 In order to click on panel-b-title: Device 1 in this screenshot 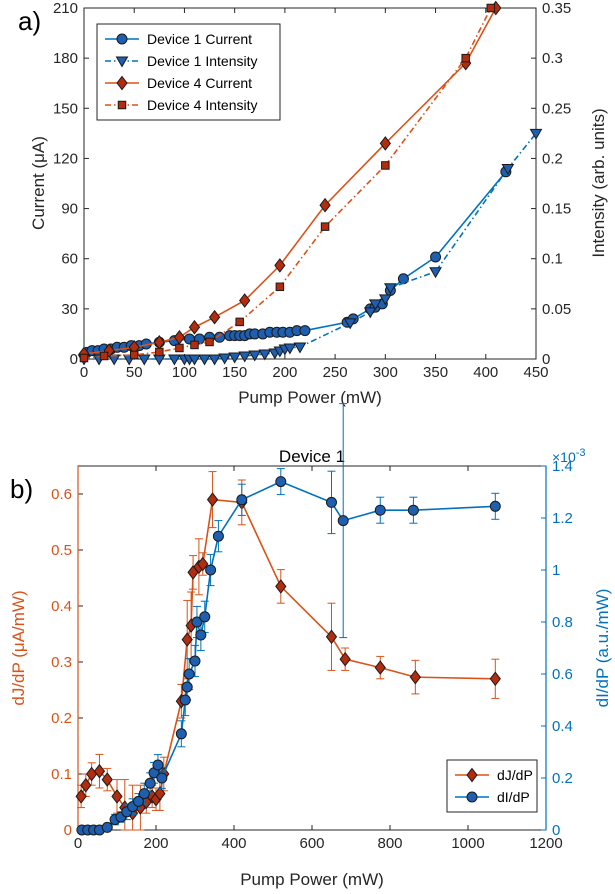, I will do `click(312, 456)`.